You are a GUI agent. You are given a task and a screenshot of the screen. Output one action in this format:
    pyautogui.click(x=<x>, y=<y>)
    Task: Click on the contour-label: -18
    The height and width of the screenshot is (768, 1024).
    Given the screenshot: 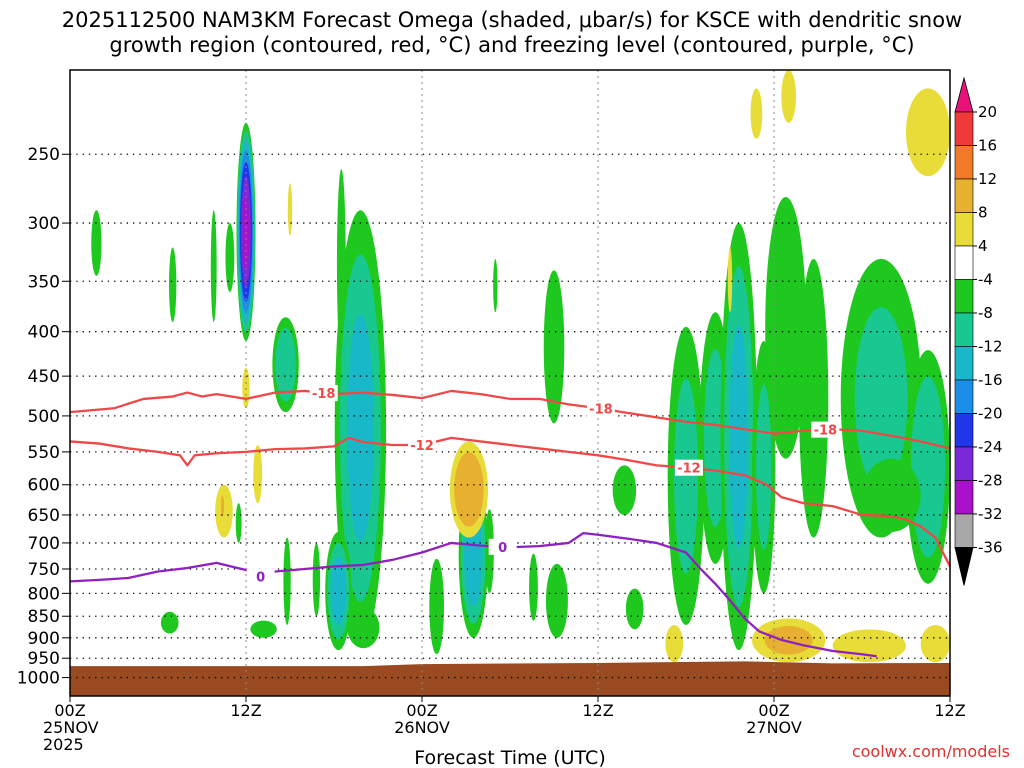 What is the action you would take?
    pyautogui.click(x=601, y=410)
    